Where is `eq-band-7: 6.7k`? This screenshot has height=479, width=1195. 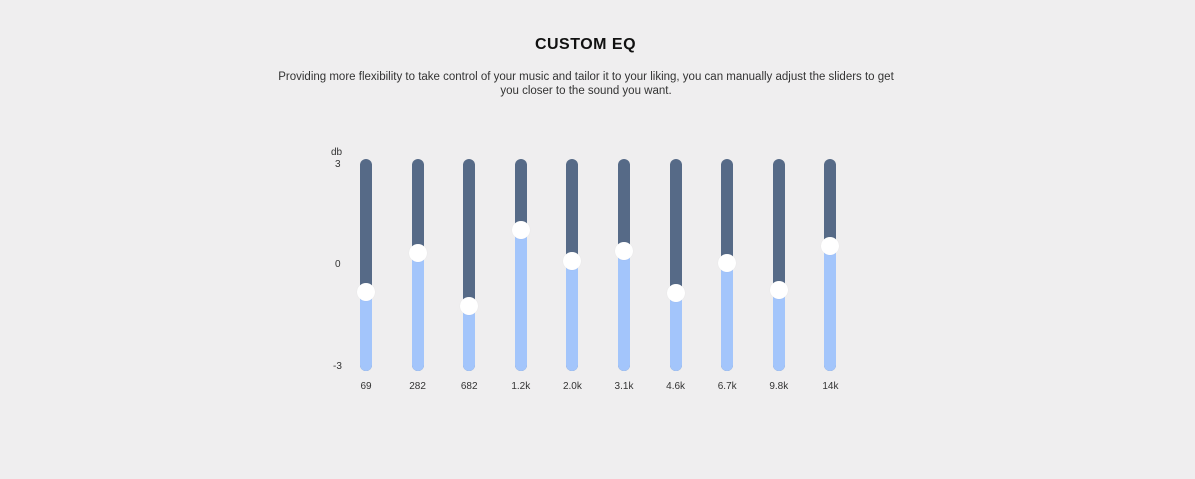 eq-band-7: 6.7k is located at coordinates (727, 277).